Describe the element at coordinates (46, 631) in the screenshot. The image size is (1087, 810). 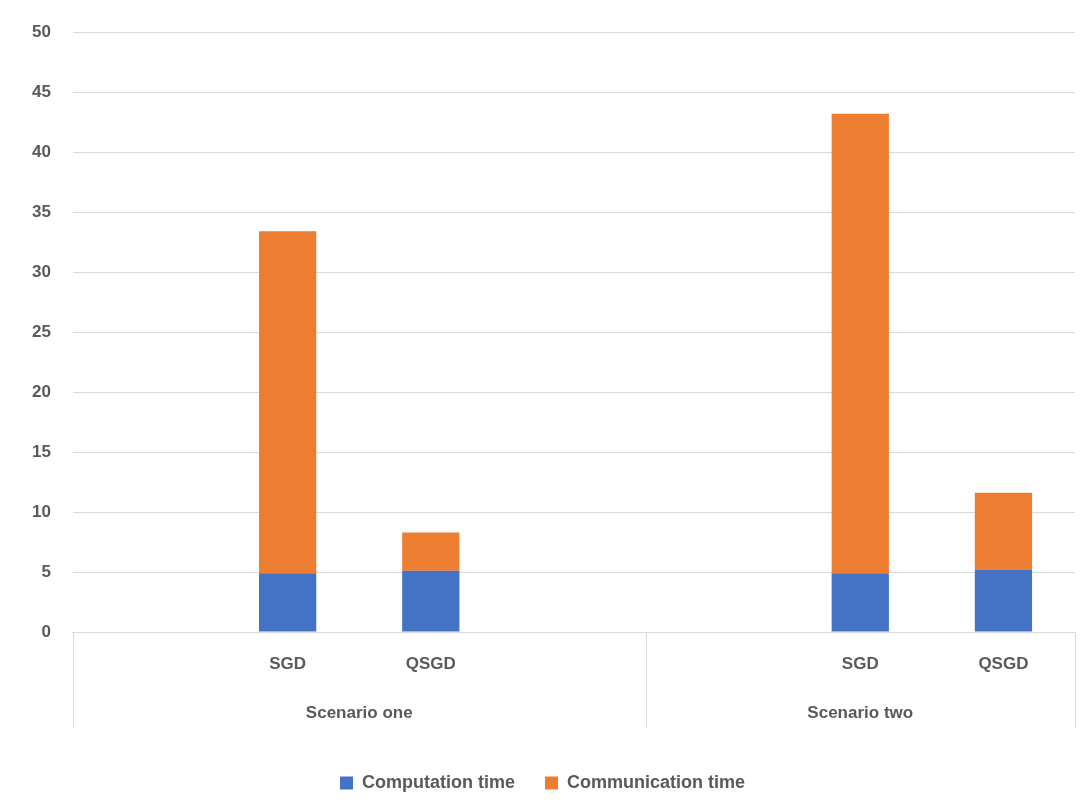
I see `y-tick-label: 0` at that location.